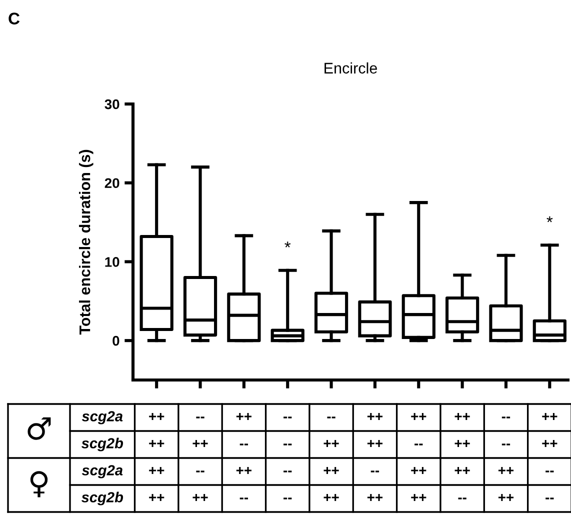 This screenshot has height=514, width=571. Describe the element at coordinates (200, 458) in the screenshot. I see `category-label: -- ++ -- ++` at that location.